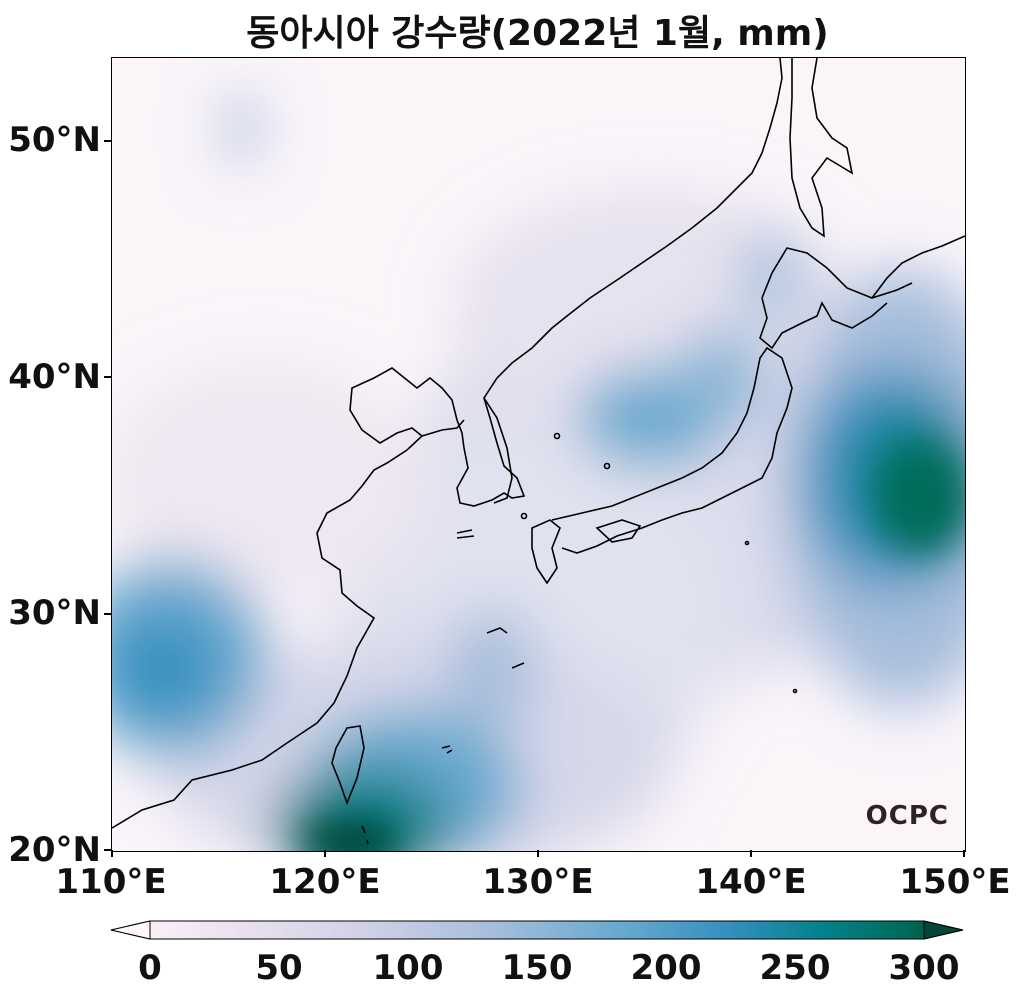 The height and width of the screenshot is (1000, 1025). I want to click on lat-label-30: 30°N, so click(54, 613).